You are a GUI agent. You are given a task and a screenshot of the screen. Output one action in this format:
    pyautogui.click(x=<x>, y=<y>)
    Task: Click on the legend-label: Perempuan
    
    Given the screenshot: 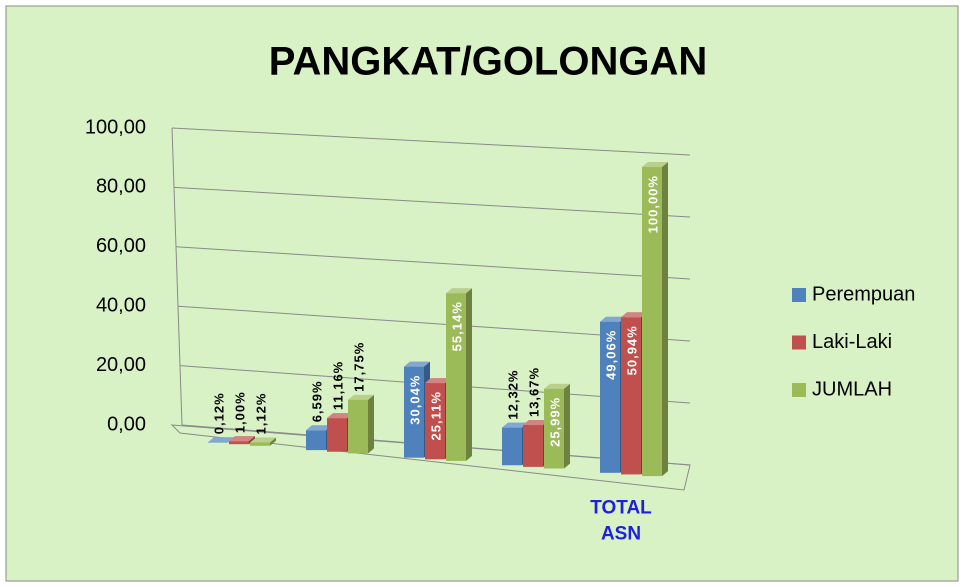 What is the action you would take?
    pyautogui.click(x=863, y=294)
    